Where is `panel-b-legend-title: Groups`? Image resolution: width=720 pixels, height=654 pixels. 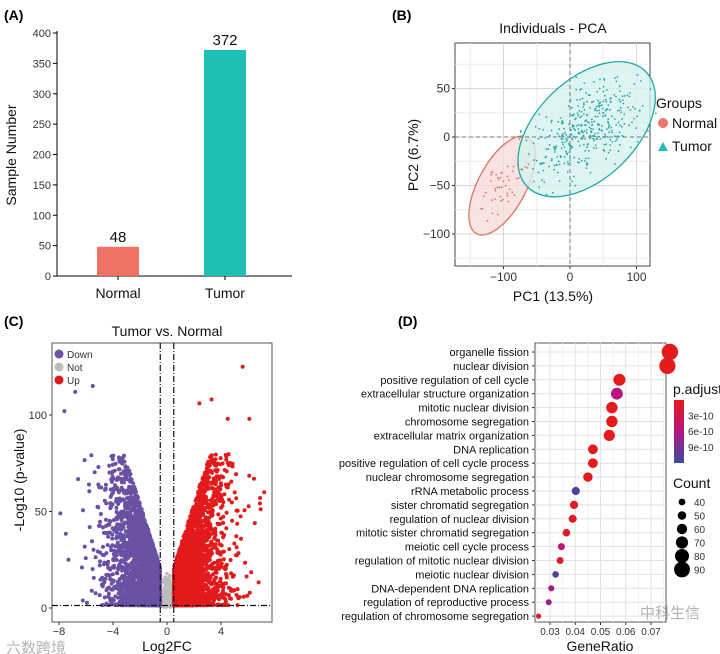 panel-b-legend-title: Groups is located at coordinates (679, 103).